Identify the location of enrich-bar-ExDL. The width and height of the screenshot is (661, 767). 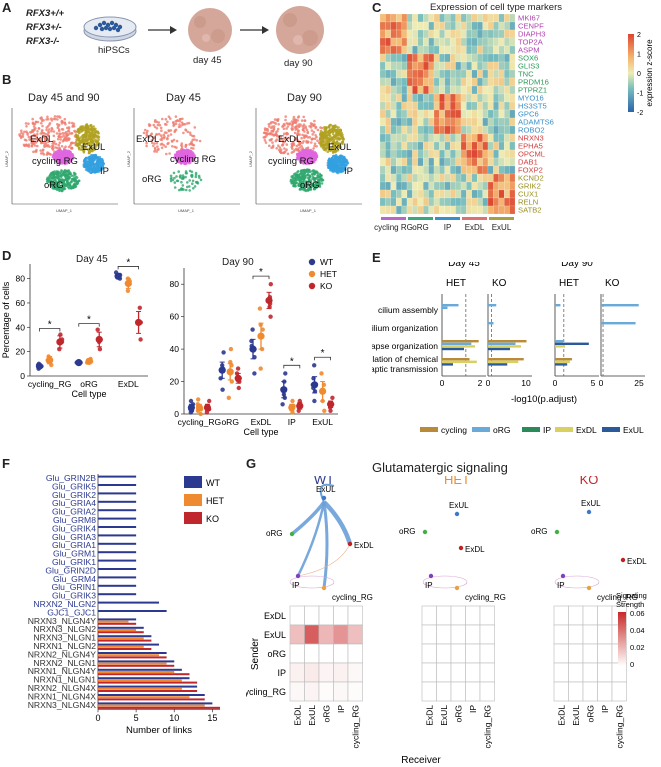
(562, 361).